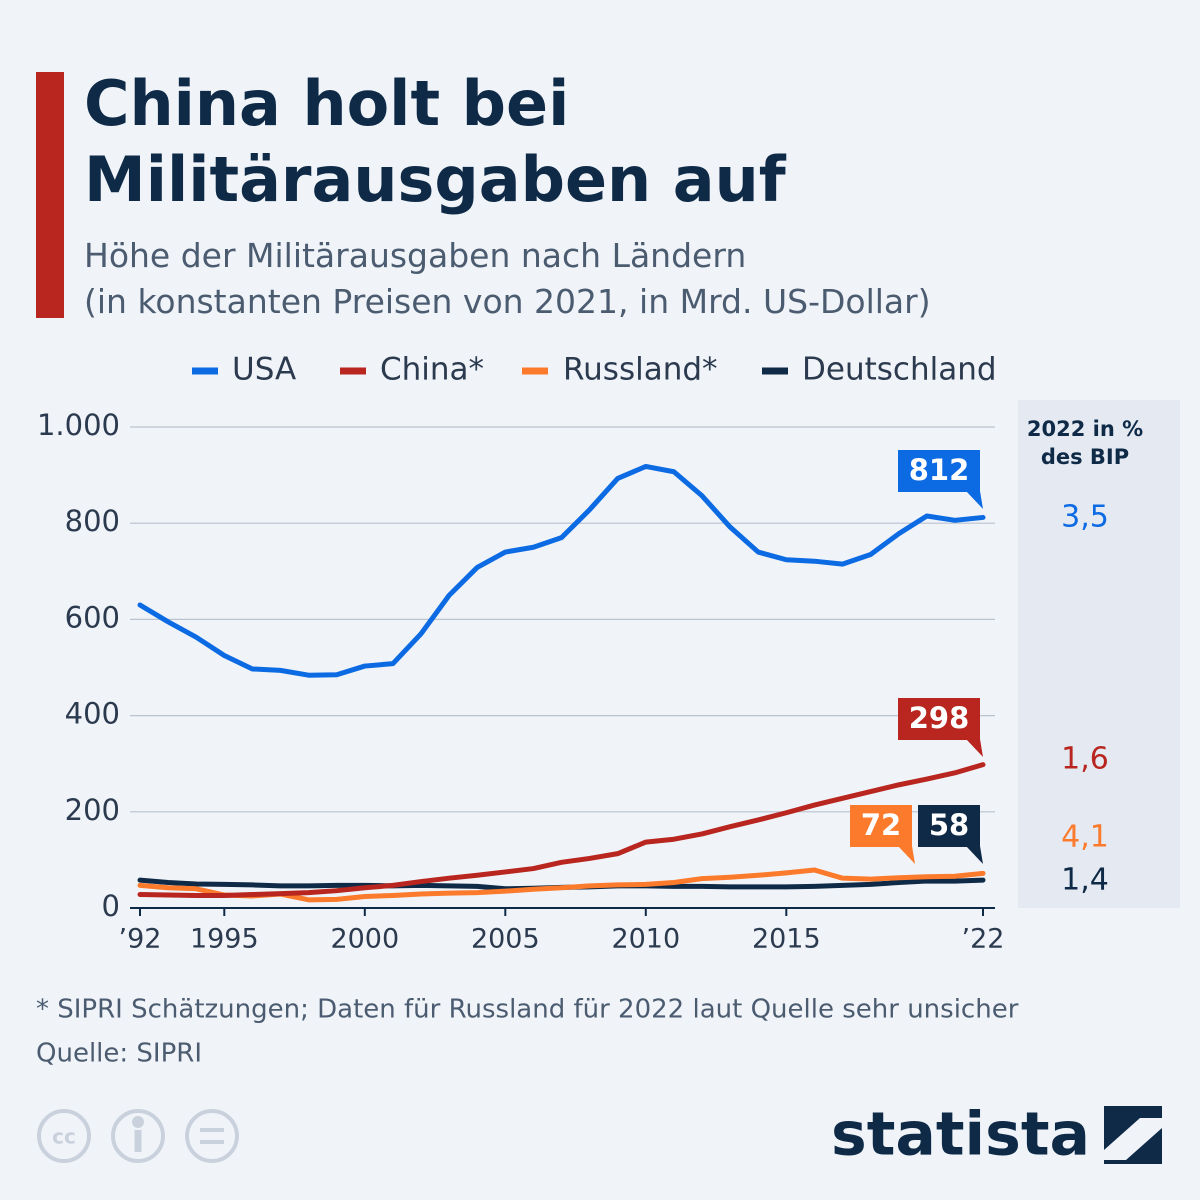  What do you see at coordinates (1099, 654) in the screenshot?
I see `side-panel` at bounding box center [1099, 654].